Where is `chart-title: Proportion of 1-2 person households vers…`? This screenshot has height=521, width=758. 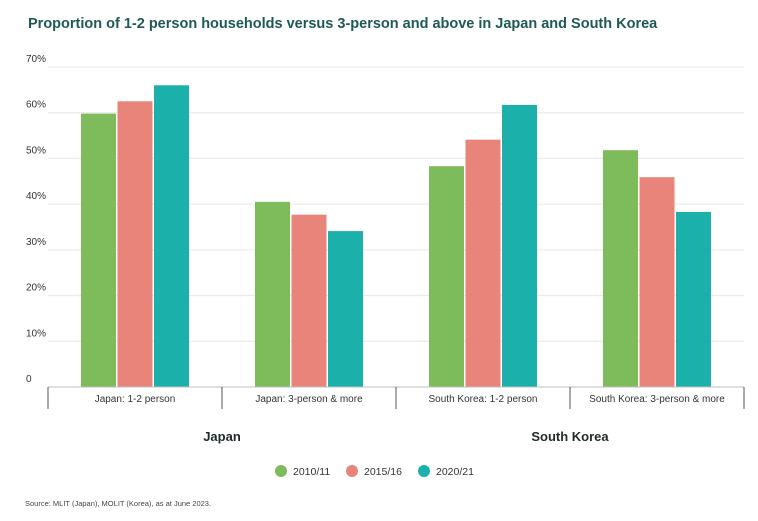 chart-title: Proportion of 1-2 person households vers… is located at coordinates (343, 24).